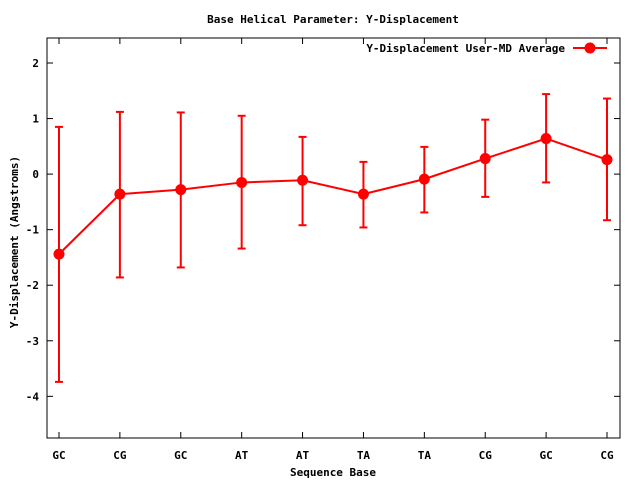 This screenshot has width=640, height=480. What do you see at coordinates (35, 63) in the screenshot?
I see `y-tick-label: 2` at bounding box center [35, 63].